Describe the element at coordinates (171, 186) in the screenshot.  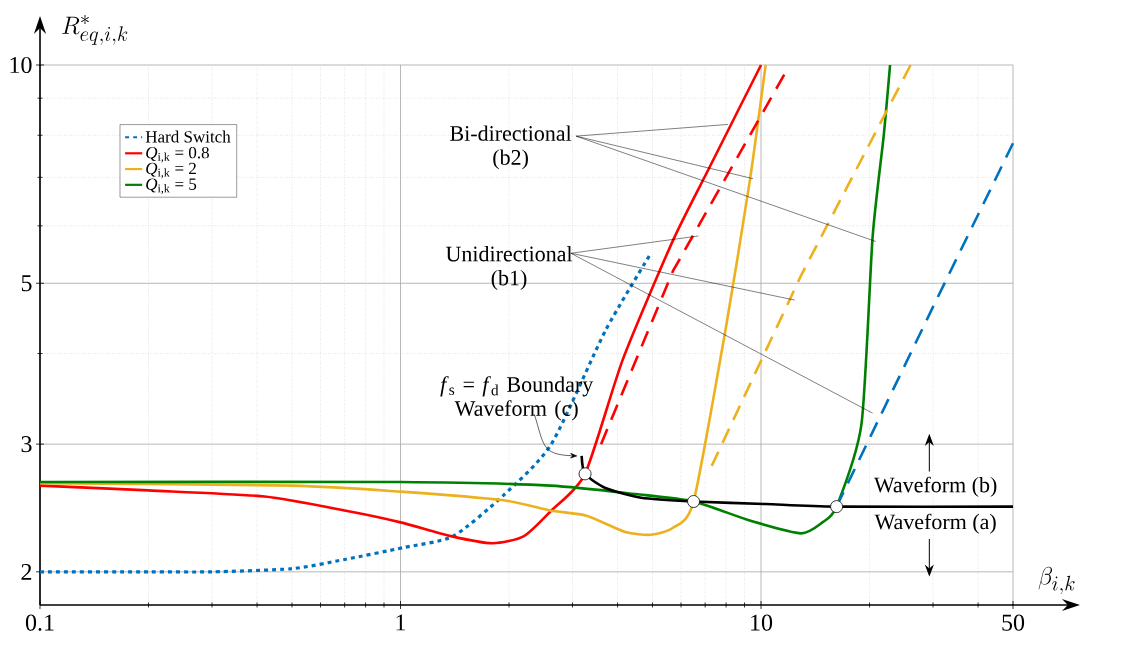
I see `legend-label: Q$_{i,k}$ = 5` at that location.